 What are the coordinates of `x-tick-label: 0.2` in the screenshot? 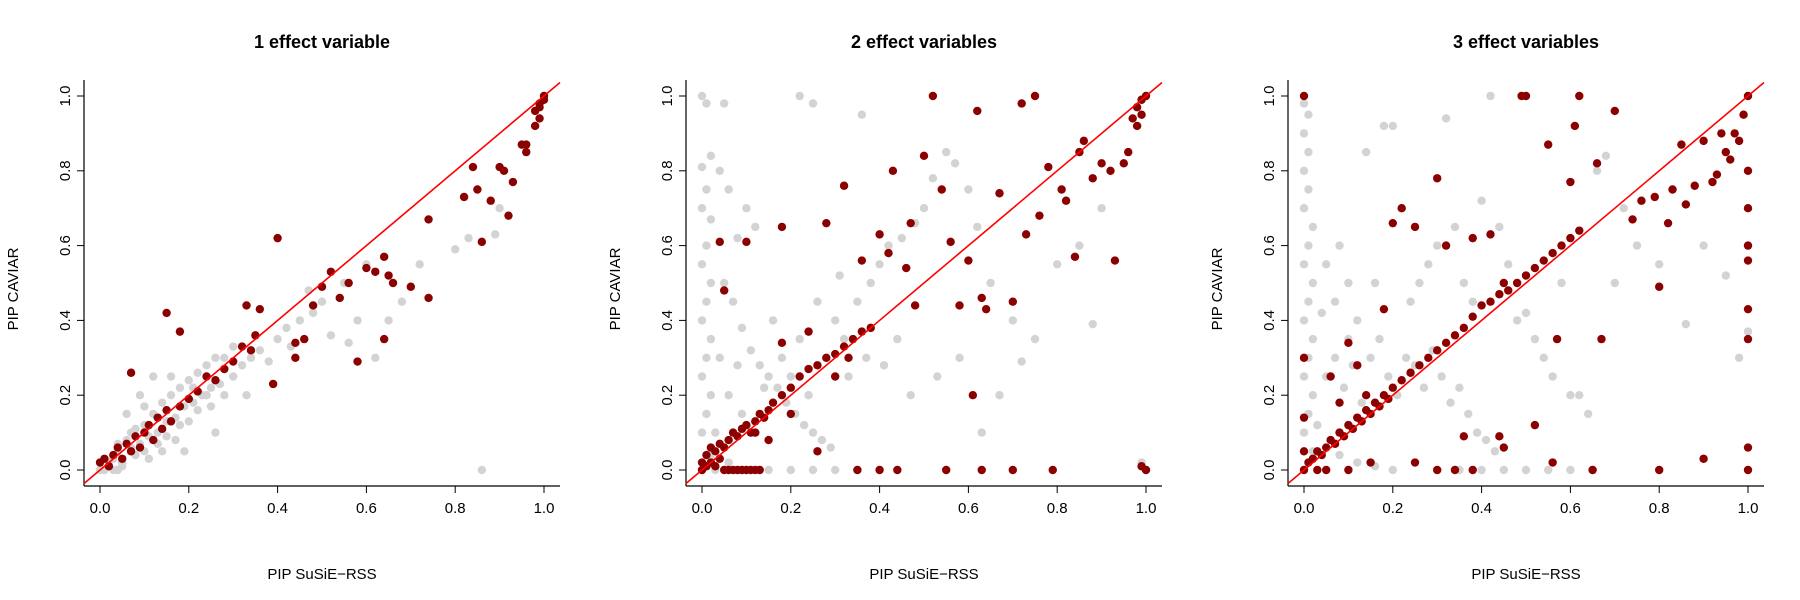 It's located at (790, 508).